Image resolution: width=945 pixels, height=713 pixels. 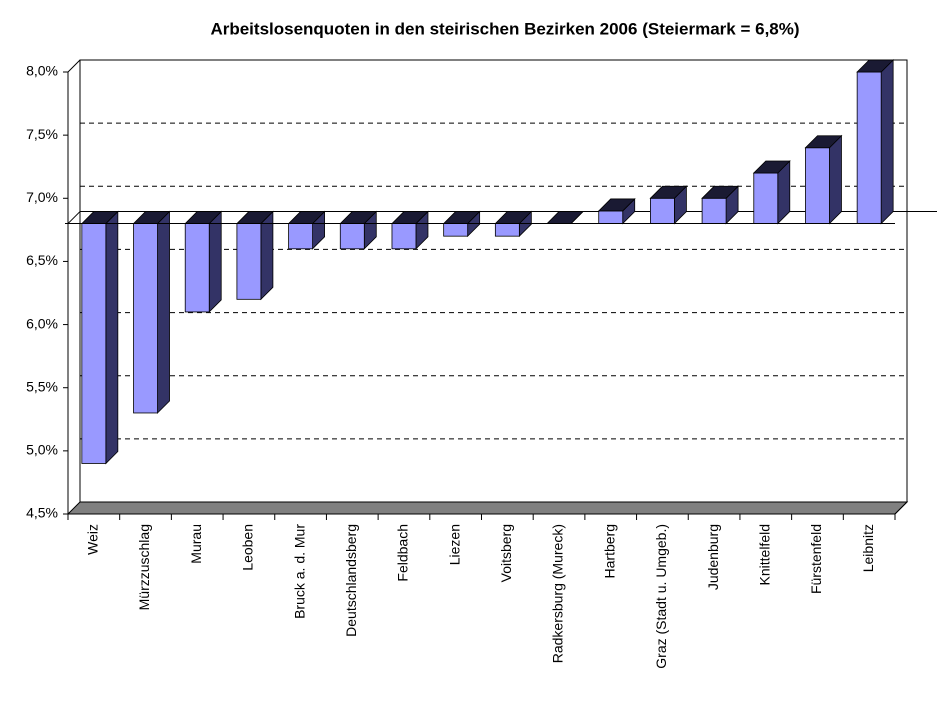 What do you see at coordinates (42, 134) in the screenshot?
I see `y-tick-label: 7,5%` at bounding box center [42, 134].